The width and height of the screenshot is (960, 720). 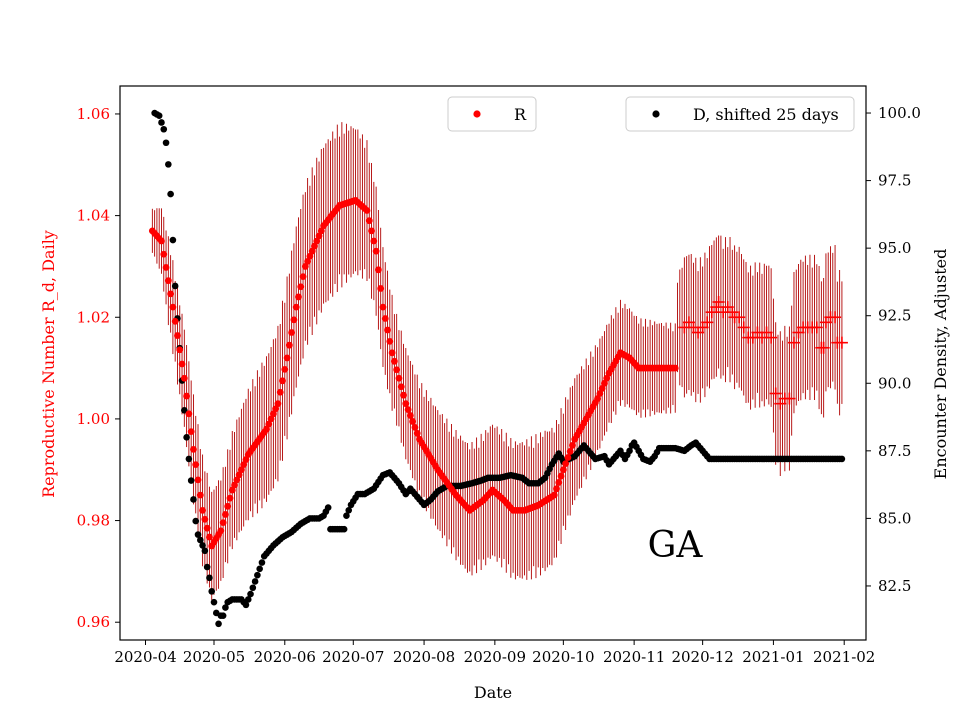 I want to click on y-left-tick-label: 1.00, so click(x=93, y=419).